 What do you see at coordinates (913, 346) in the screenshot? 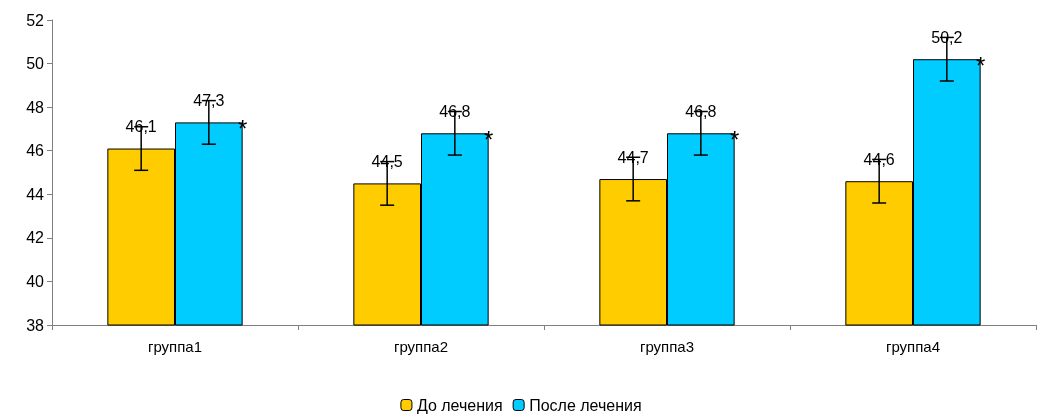
I see `x-tick-label: группа4` at bounding box center [913, 346].